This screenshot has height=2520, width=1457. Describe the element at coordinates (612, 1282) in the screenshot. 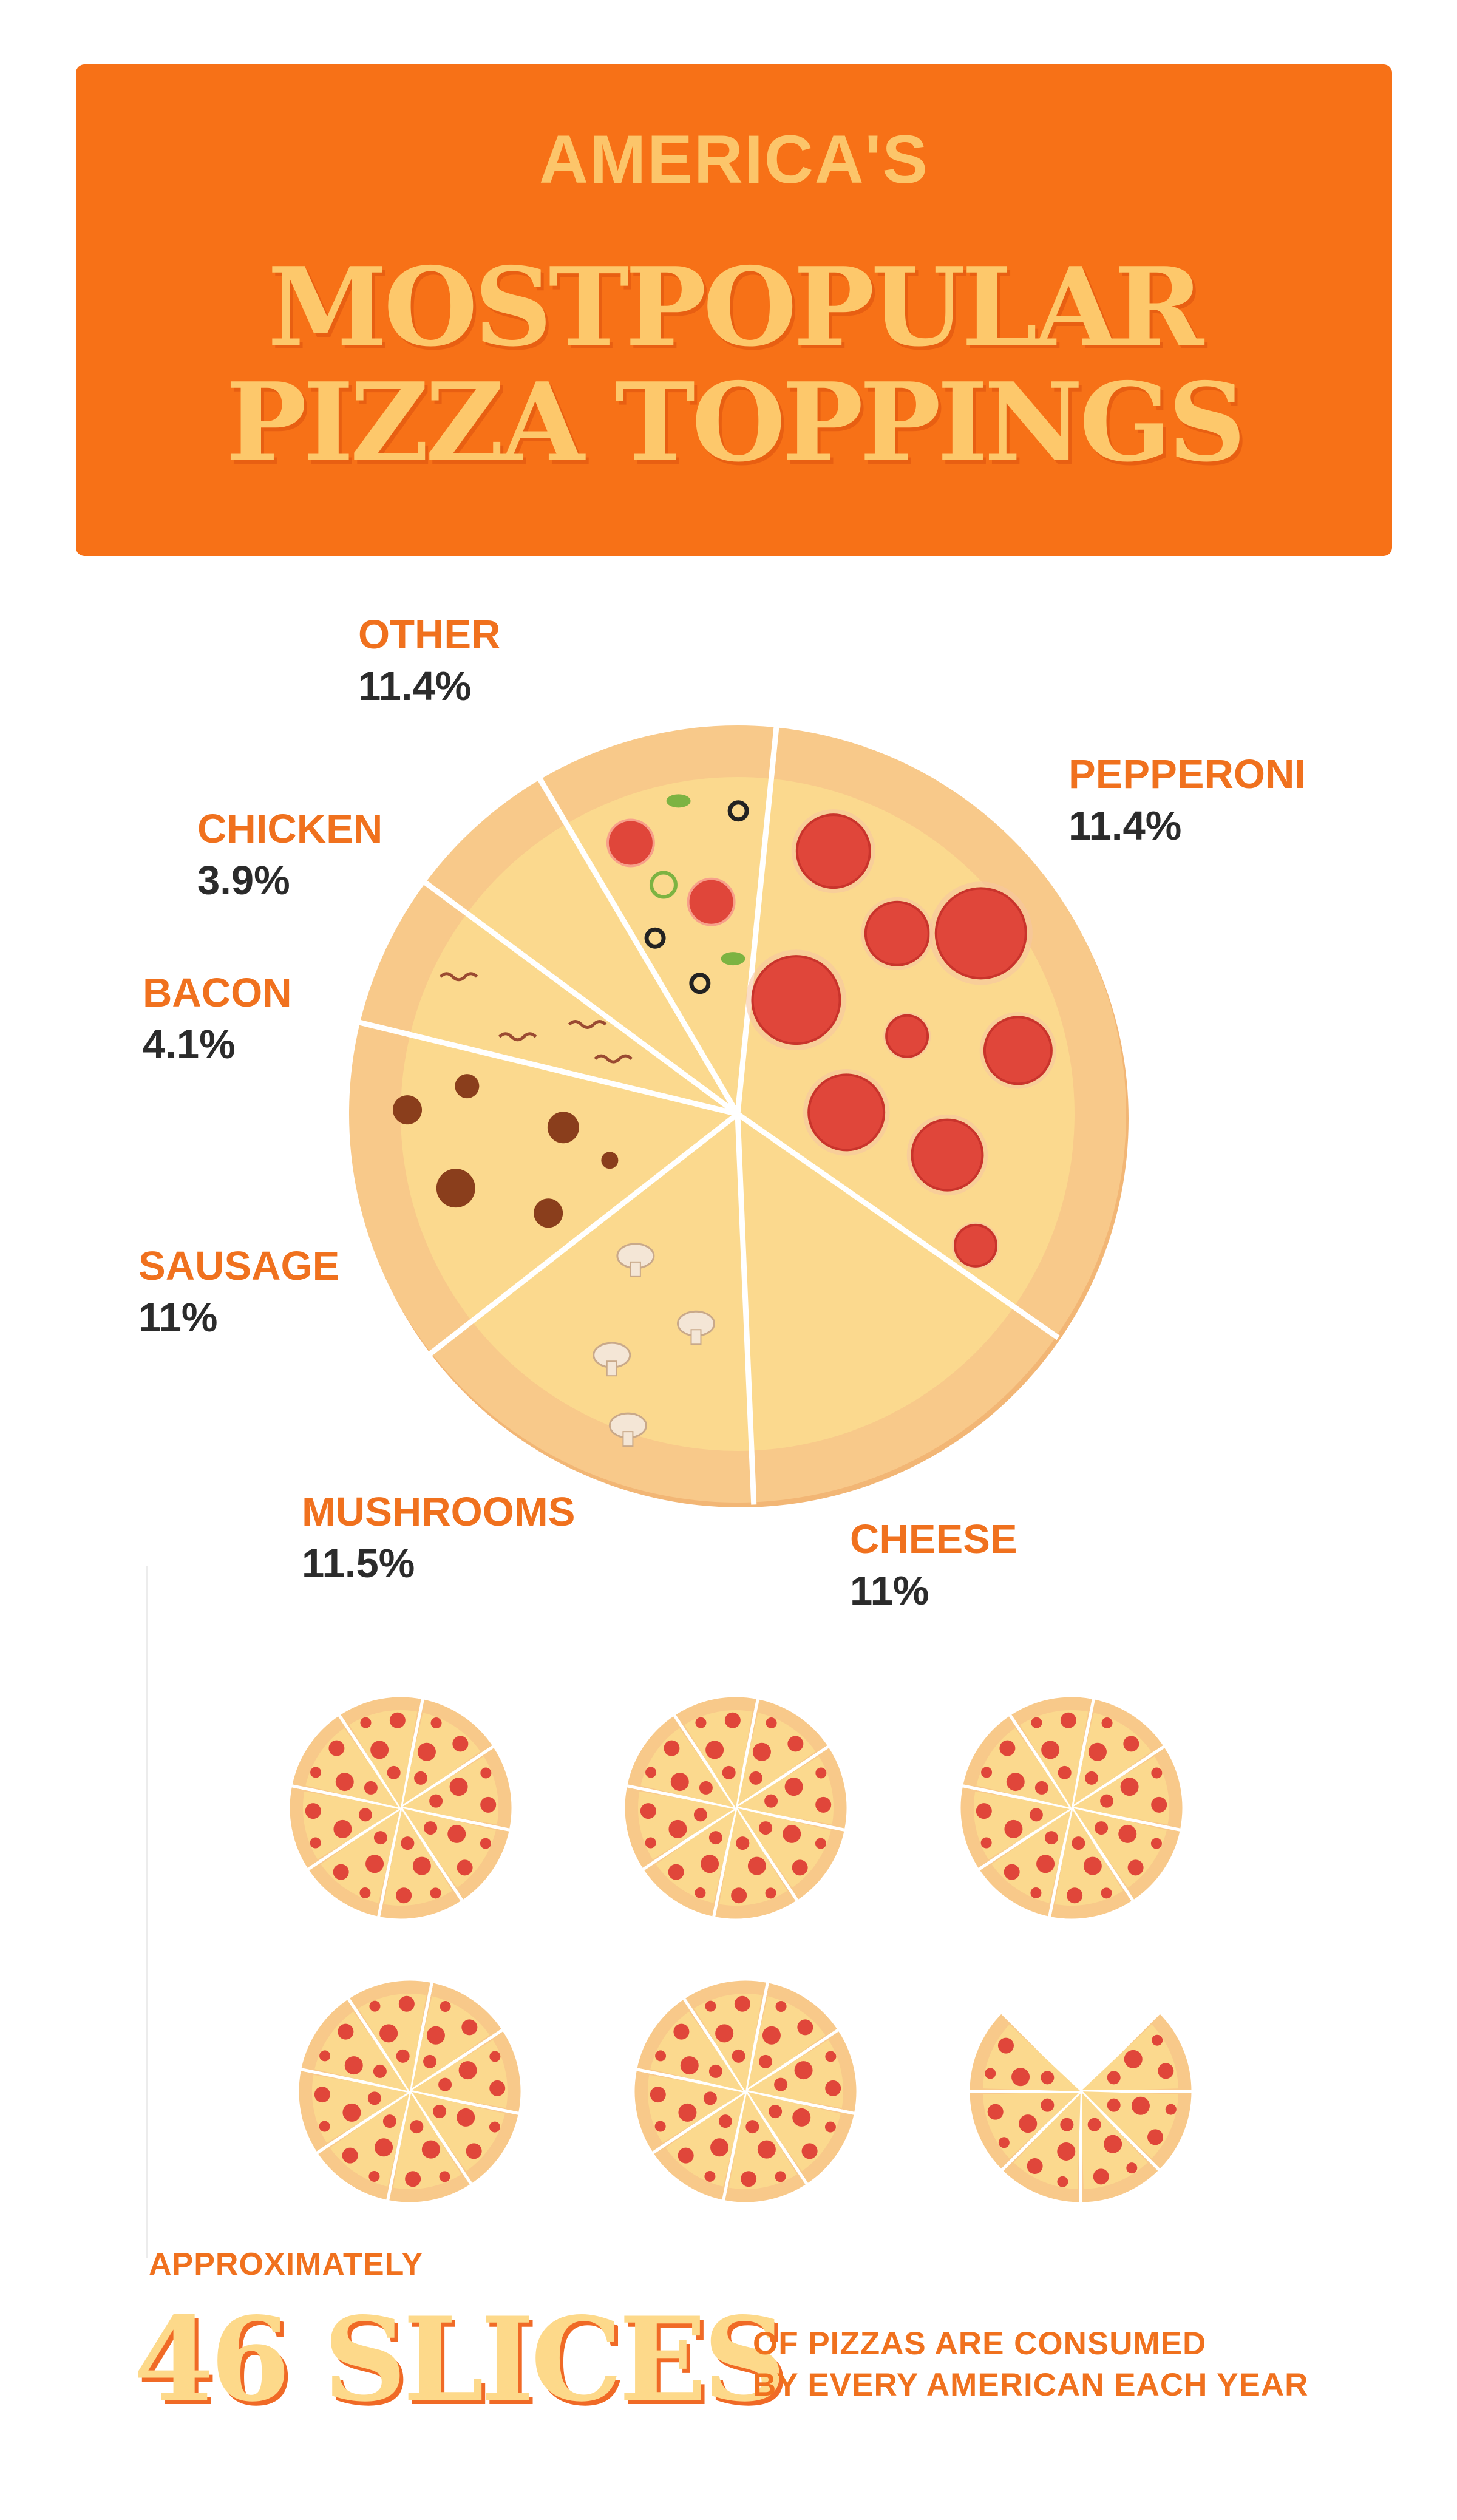

I see `pie-slice-mushrooms-cheese` at that location.